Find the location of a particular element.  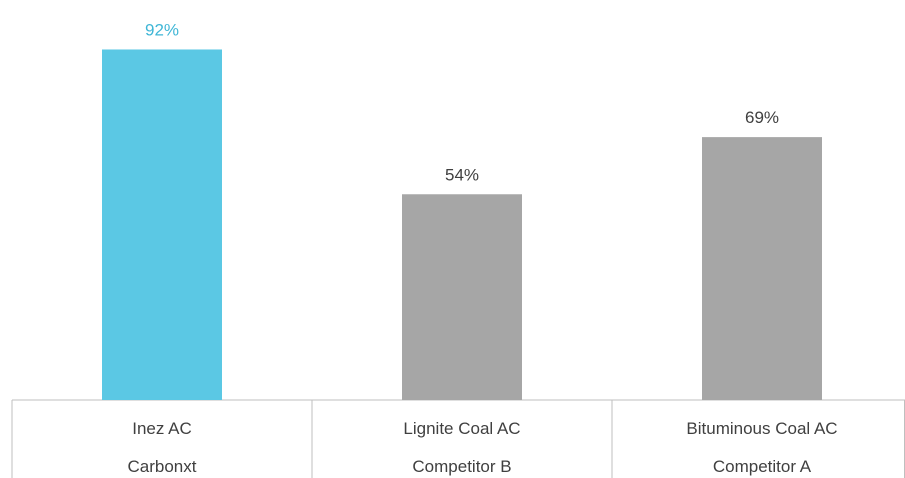

category-group-label: Carbonxt is located at coordinates (162, 466).